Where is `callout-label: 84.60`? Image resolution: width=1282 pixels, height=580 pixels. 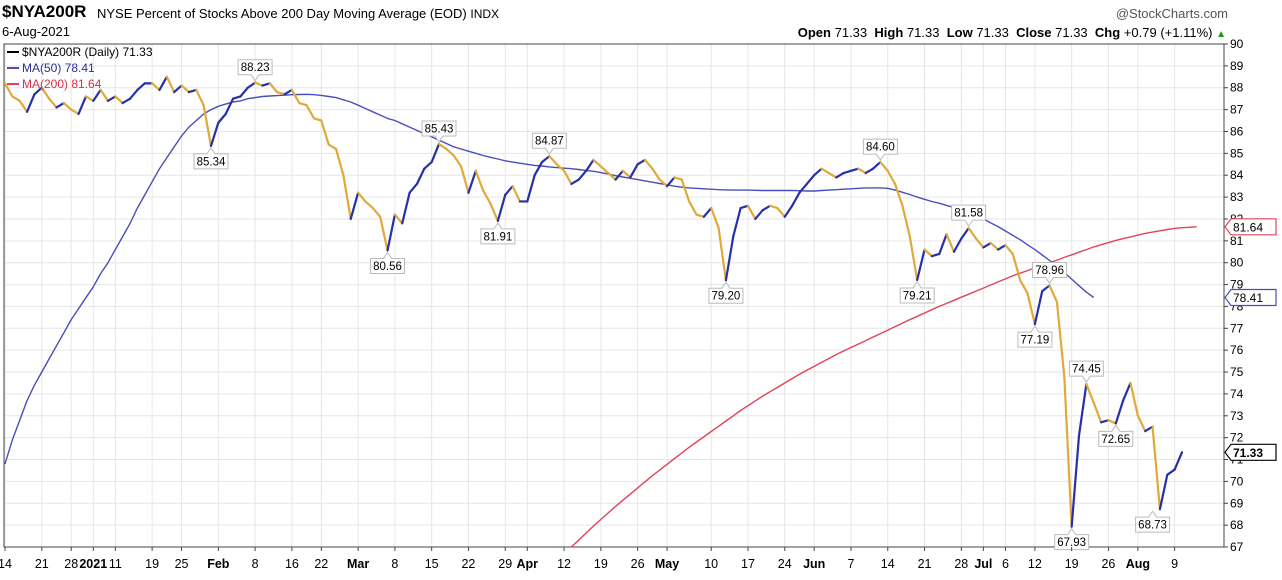 callout-label: 84.60 is located at coordinates (880, 148).